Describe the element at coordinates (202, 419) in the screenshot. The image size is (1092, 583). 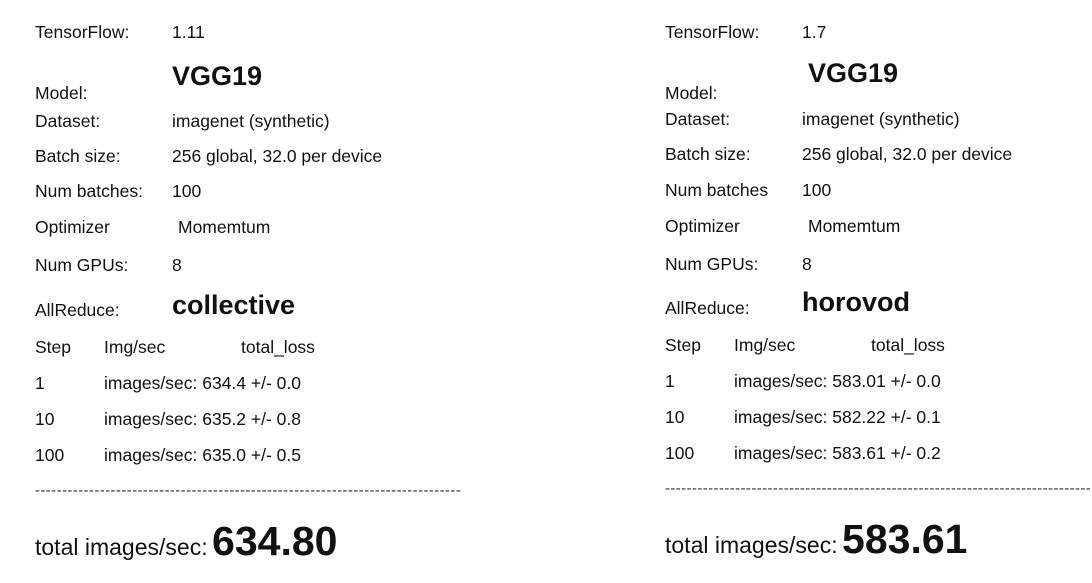
I see `table-row-value: images/sec: 635.2 +/- 0.8` at that location.